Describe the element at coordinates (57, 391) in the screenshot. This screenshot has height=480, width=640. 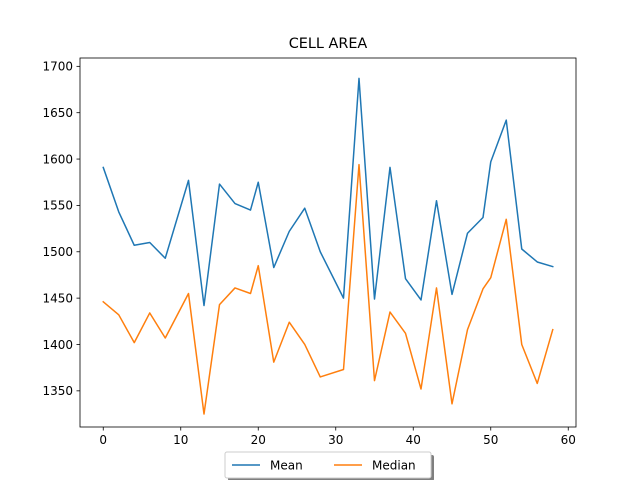
I see `y-tick-label: 1350` at that location.